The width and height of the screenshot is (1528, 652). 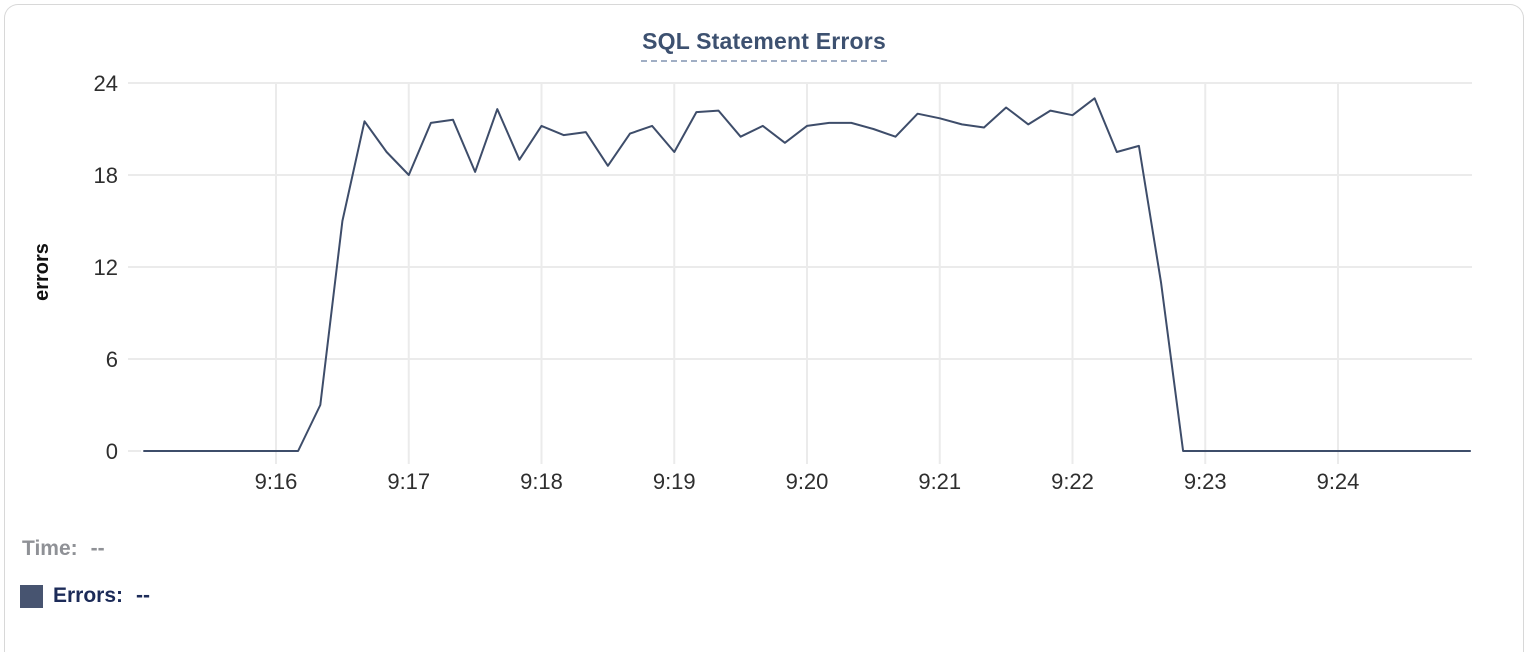 What do you see at coordinates (807, 481) in the screenshot?
I see `x-tick-label: 9:20` at bounding box center [807, 481].